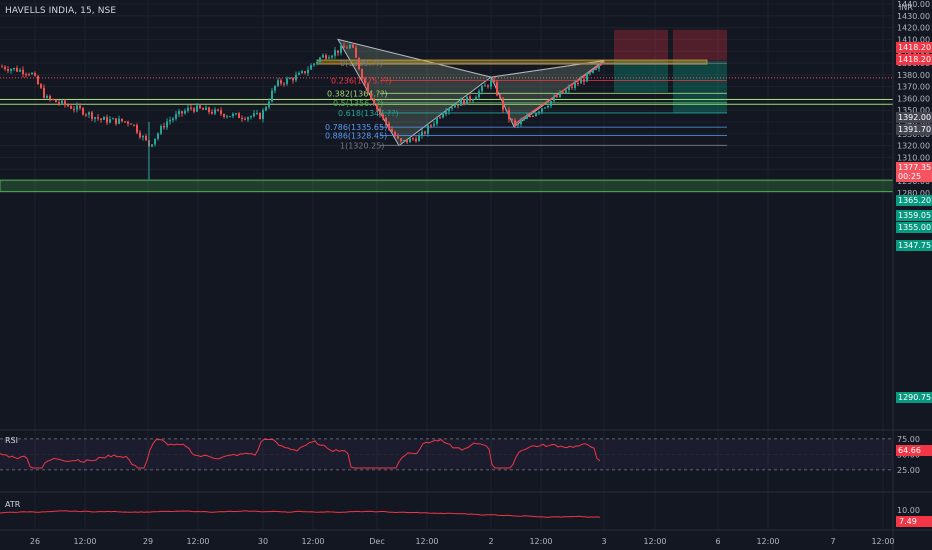 Image resolution: width=932 pixels, height=550 pixels. I want to click on fib-level-label: 0.5(1356.??), so click(358, 103).